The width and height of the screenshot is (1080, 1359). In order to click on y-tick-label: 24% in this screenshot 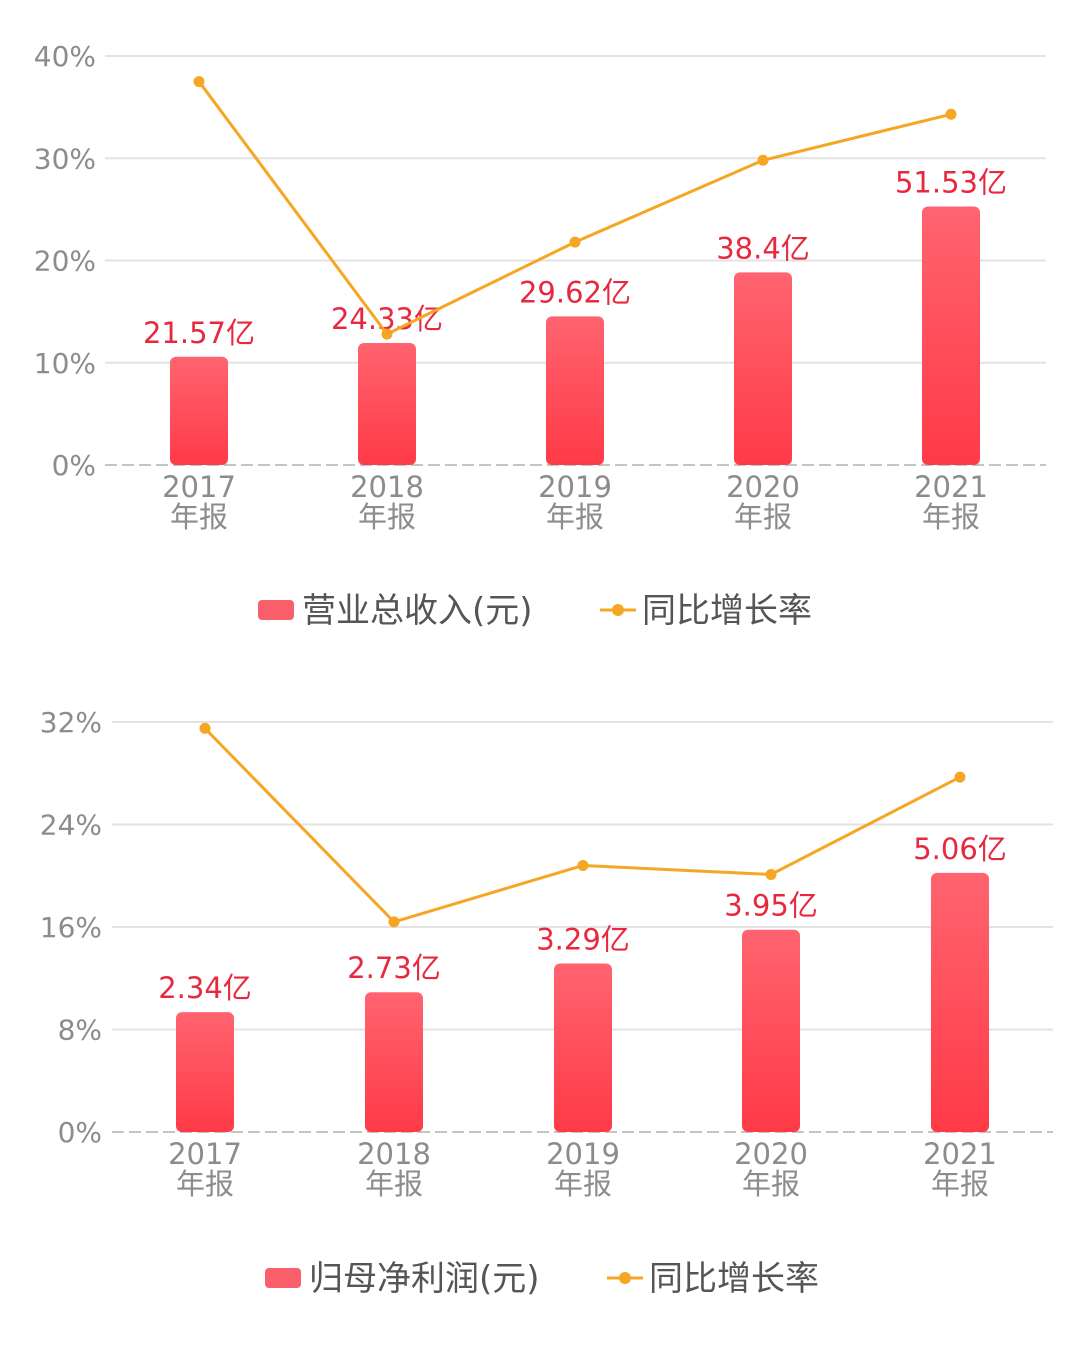, I will do `click(71, 825)`.